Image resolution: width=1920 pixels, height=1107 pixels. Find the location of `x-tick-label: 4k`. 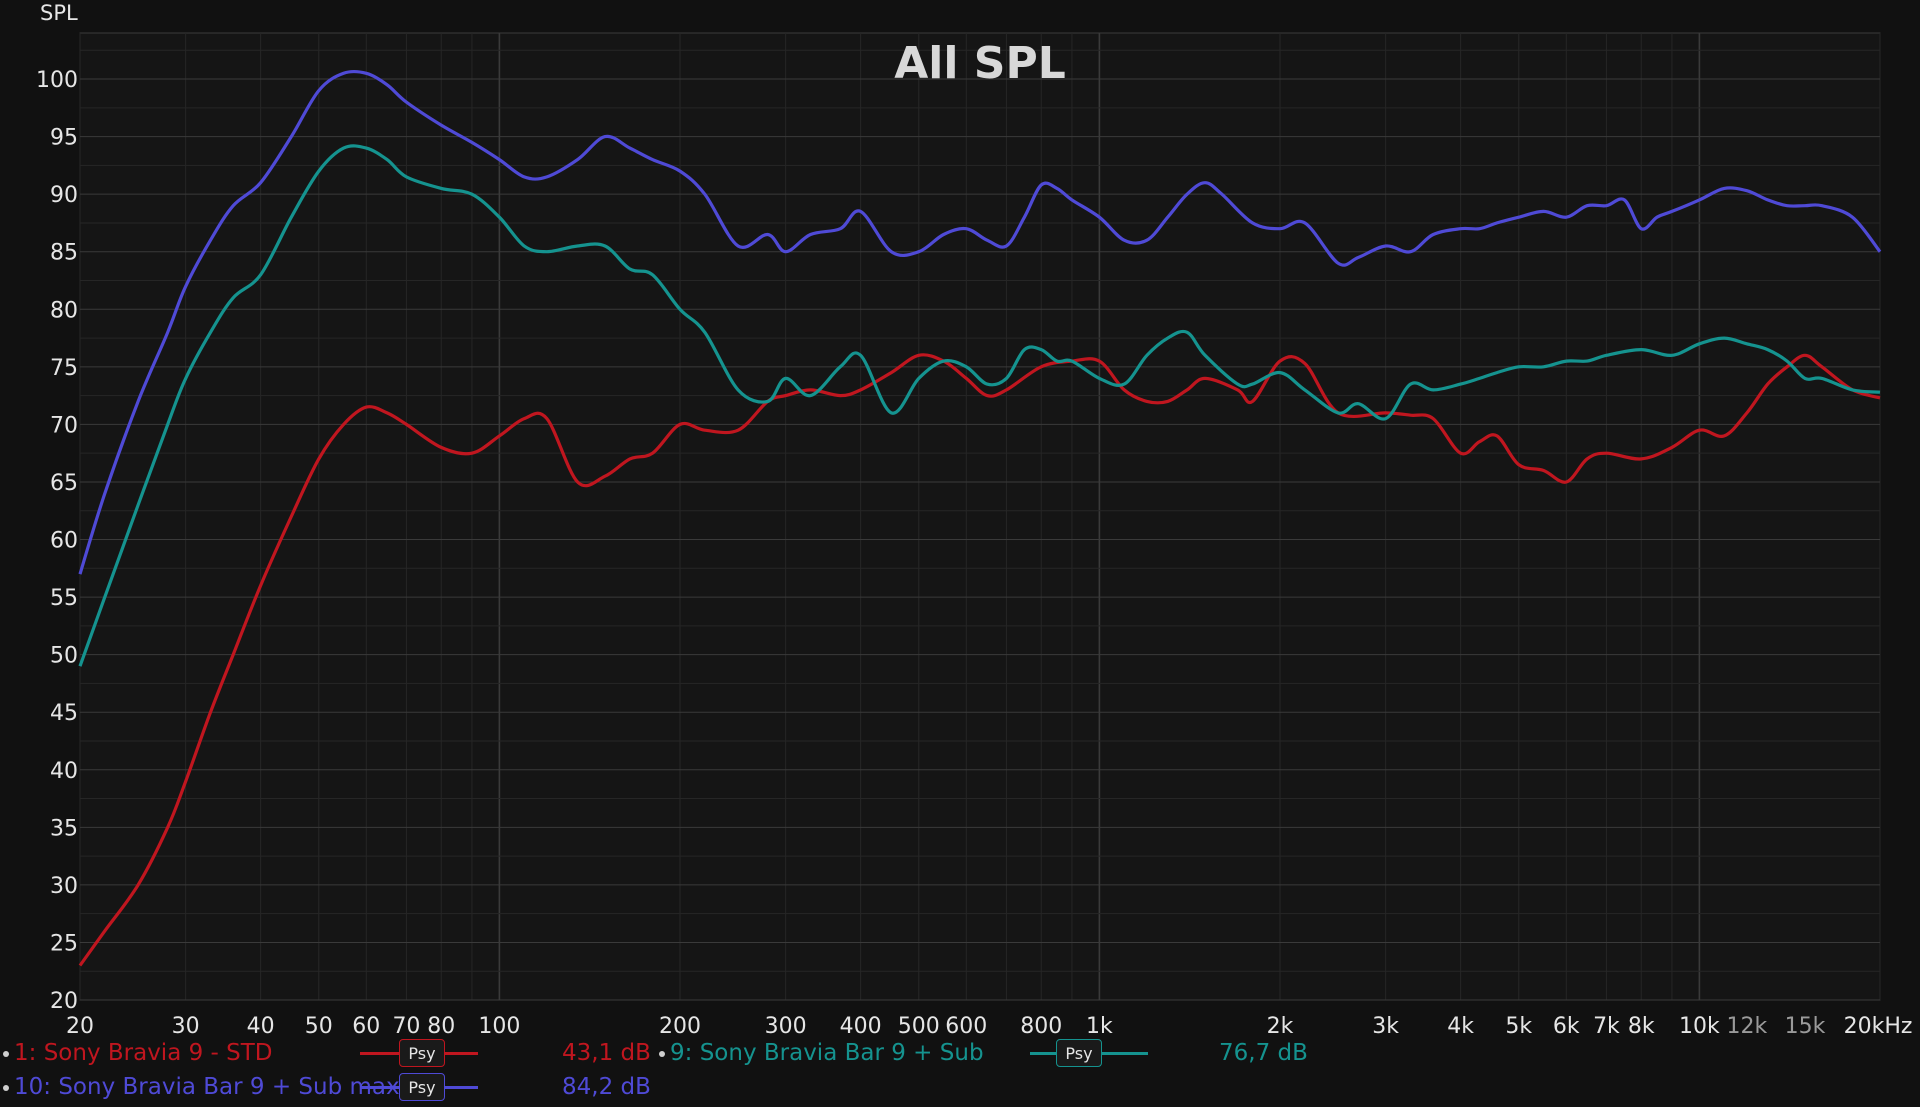

x-tick-label: 4k is located at coordinates (1460, 1026).